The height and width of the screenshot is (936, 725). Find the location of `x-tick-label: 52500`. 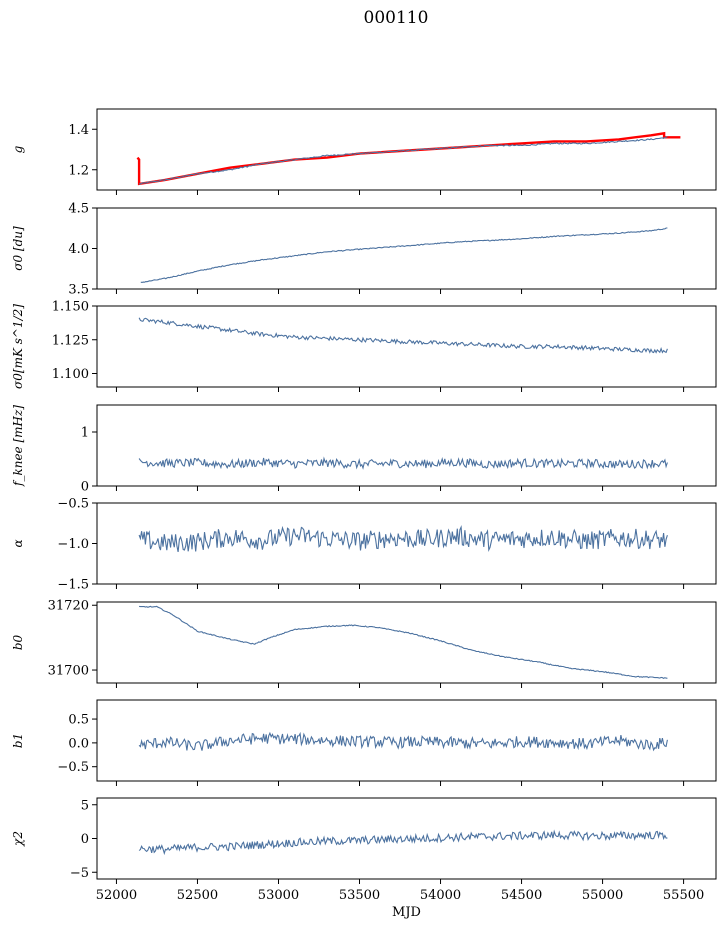

x-tick-label: 52500 is located at coordinates (197, 895).